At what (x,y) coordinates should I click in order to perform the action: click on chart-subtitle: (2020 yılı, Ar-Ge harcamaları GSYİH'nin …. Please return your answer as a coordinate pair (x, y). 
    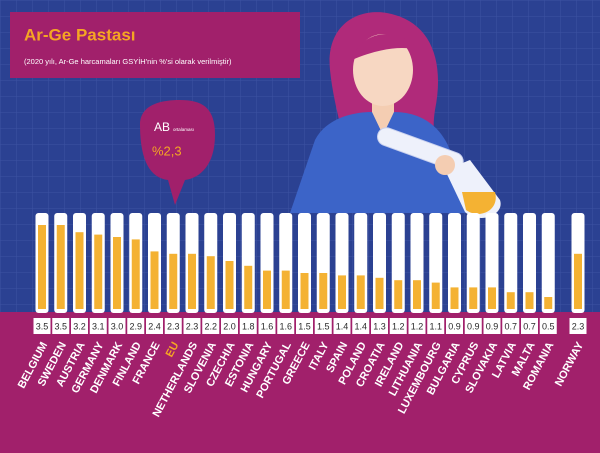
    Looking at the image, I should click on (128, 61).